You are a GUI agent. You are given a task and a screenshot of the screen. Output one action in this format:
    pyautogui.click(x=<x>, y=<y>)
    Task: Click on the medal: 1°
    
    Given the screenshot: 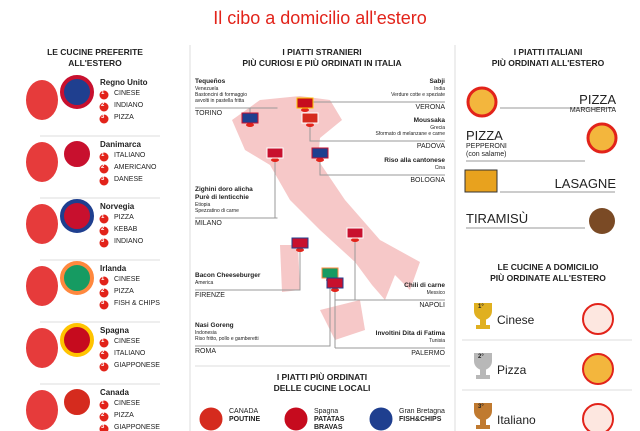 What is the action you would take?
    pyautogui.click(x=481, y=307)
    